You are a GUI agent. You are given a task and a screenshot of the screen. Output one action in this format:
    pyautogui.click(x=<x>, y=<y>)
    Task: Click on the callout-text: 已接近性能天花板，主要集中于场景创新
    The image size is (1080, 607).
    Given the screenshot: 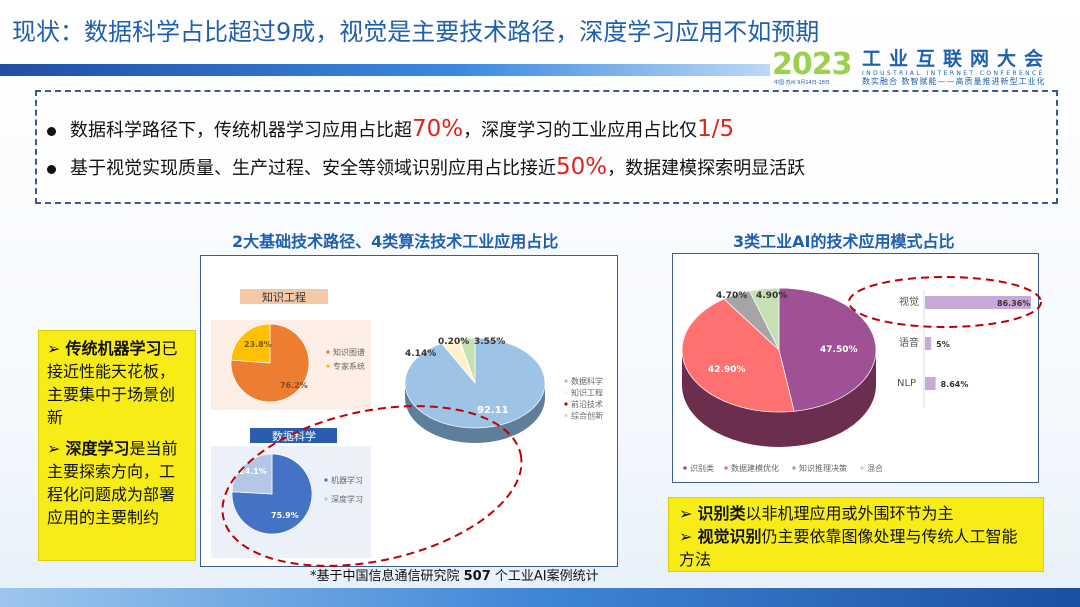 What is the action you would take?
    pyautogui.click(x=112, y=383)
    